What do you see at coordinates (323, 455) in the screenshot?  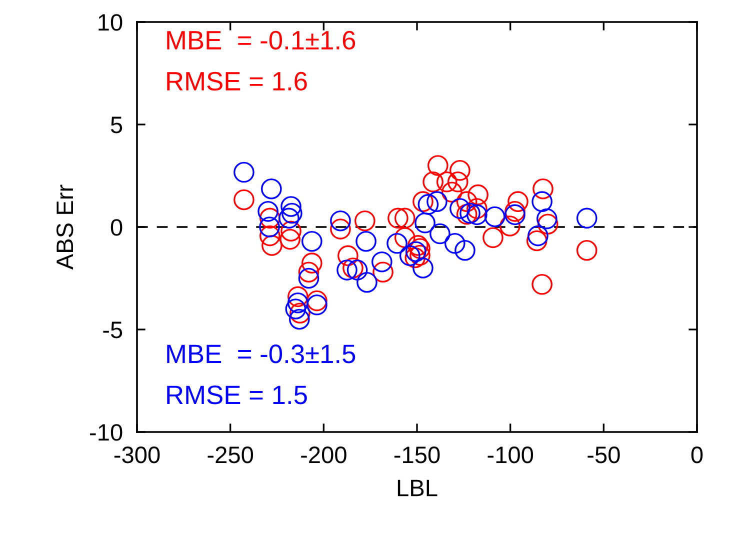 I see `x-tick-label: -200` at bounding box center [323, 455].